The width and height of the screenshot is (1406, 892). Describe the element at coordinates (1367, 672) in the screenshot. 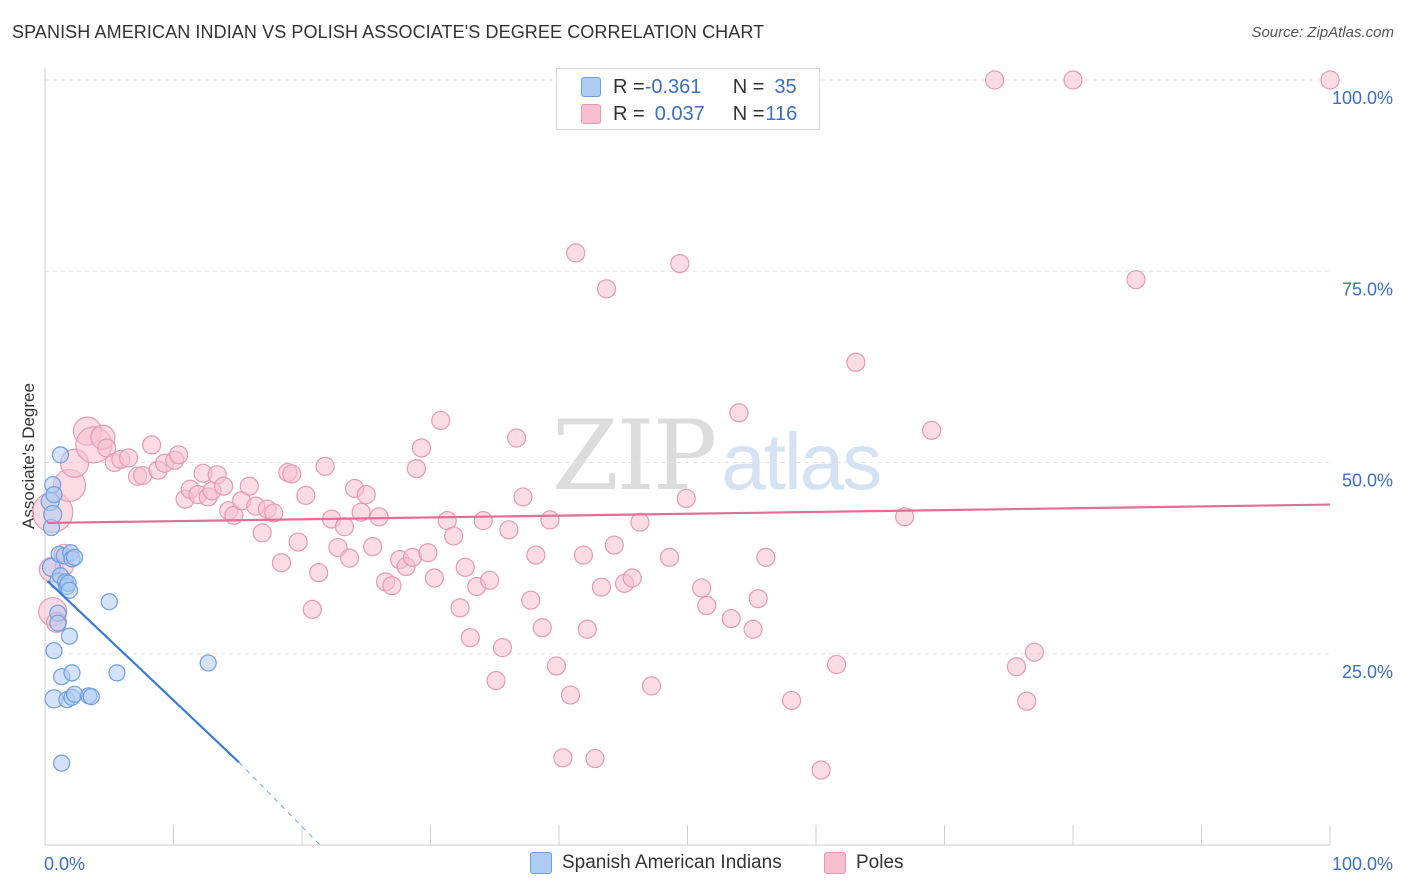

I see `y-tick-label-25: 25.0%` at that location.